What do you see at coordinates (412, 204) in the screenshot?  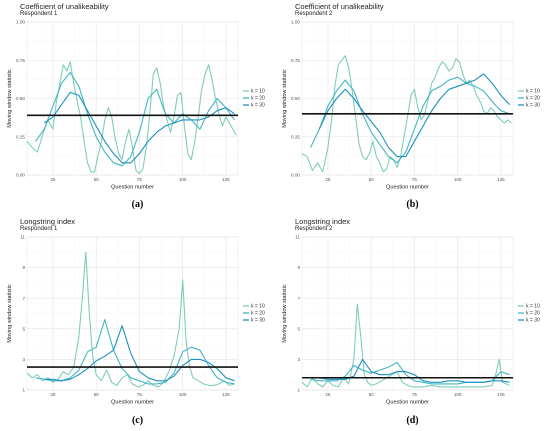 I see `panel-caption: (b)` at bounding box center [412, 204].